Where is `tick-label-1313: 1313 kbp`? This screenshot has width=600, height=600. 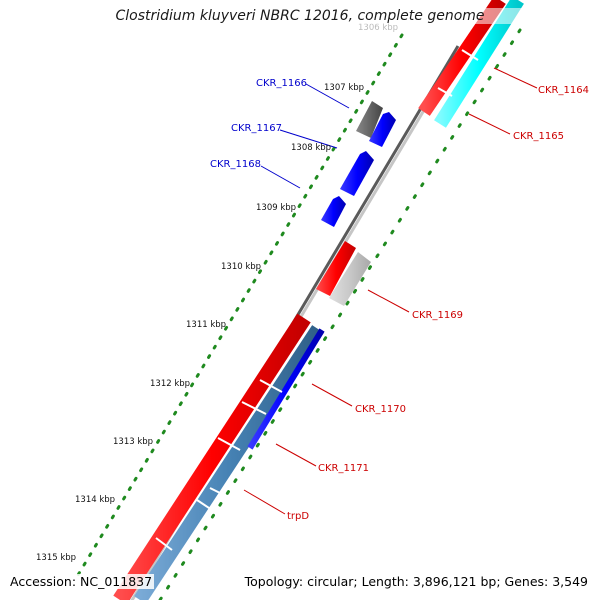 tick-label-1313: 1313 kbp is located at coordinates (133, 442).